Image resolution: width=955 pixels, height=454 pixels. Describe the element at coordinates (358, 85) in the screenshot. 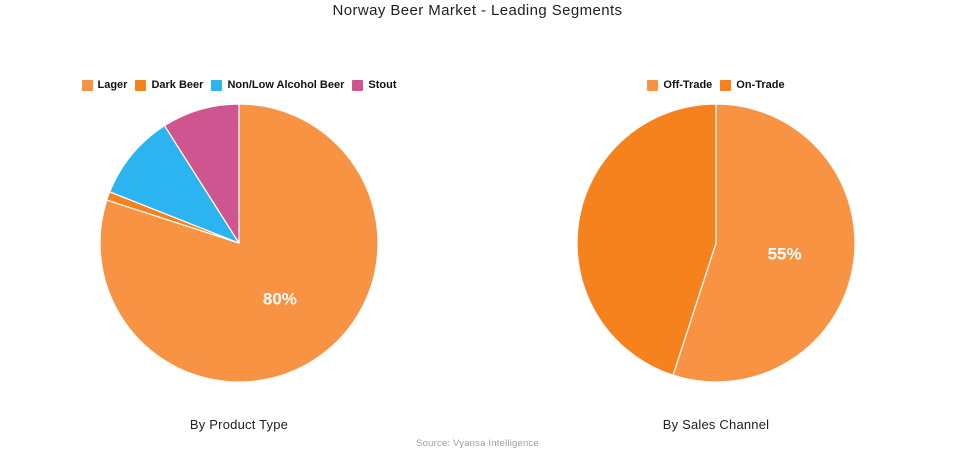

I see `legend-swatch-stout` at that location.